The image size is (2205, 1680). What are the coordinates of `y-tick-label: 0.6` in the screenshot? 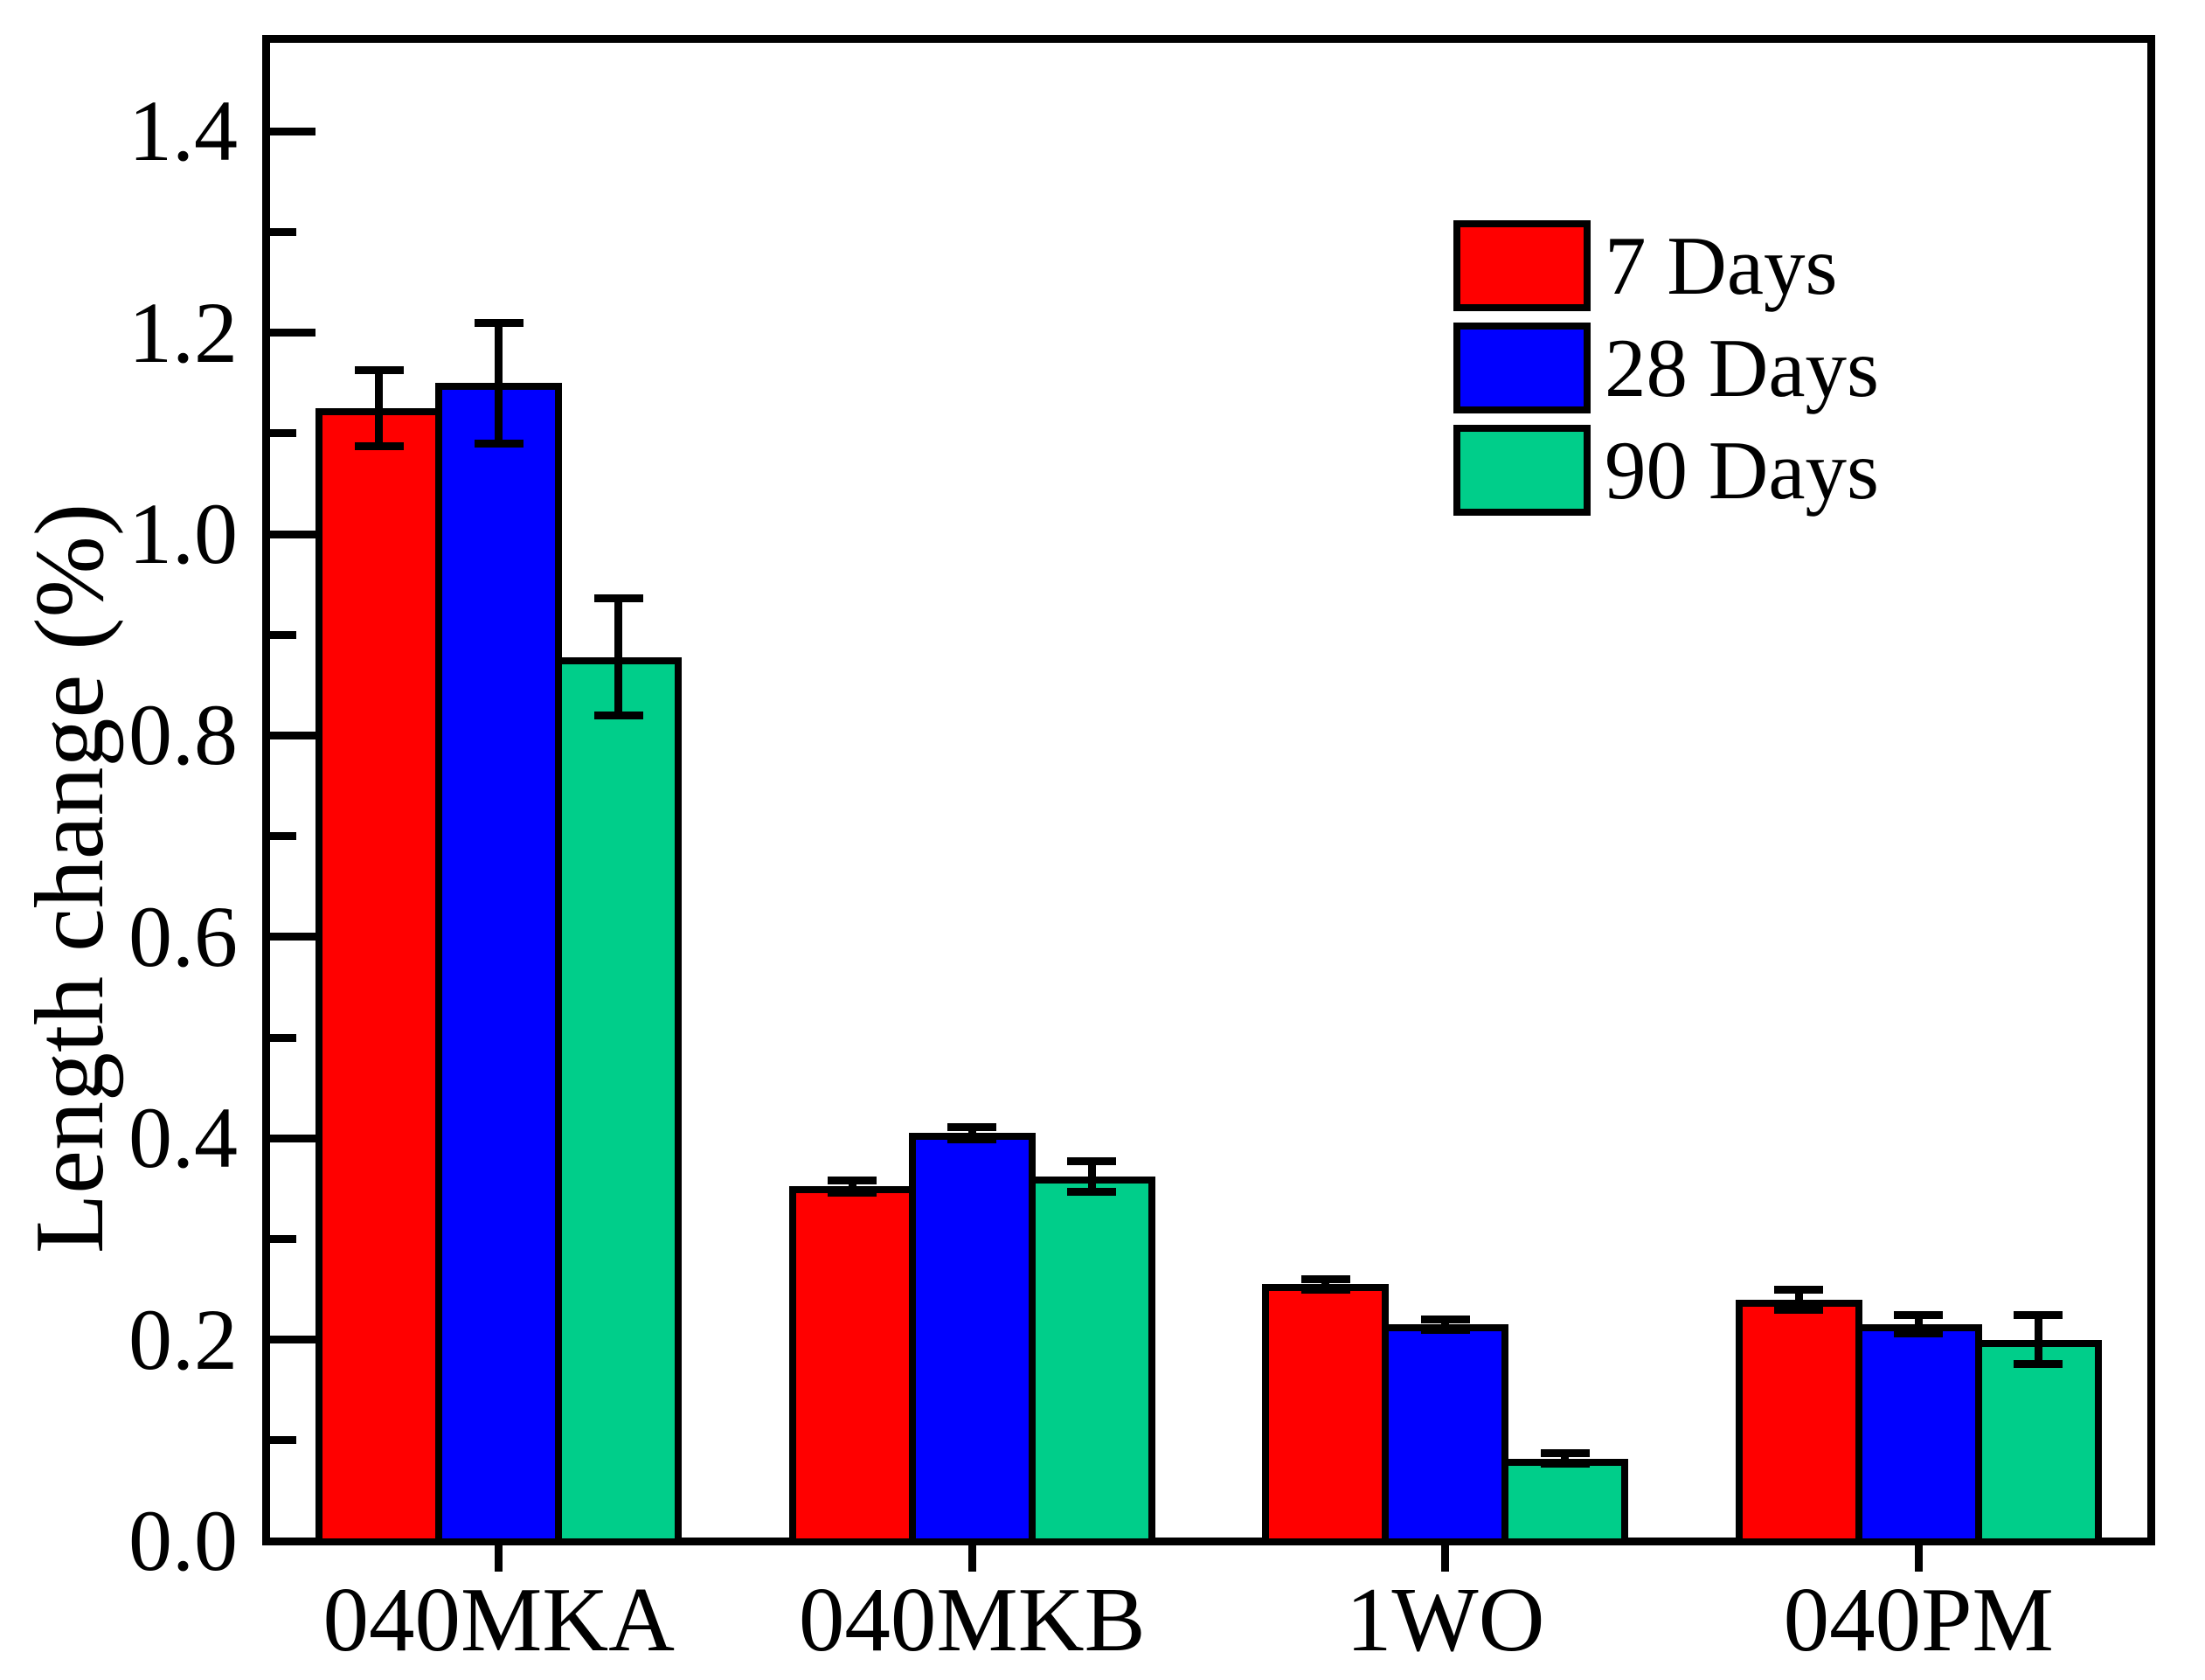 It's located at (183, 936).